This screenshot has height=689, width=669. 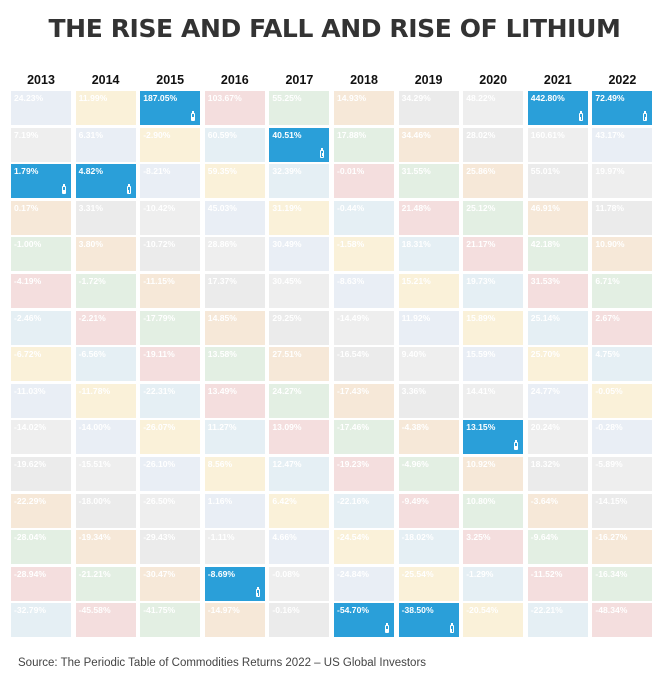 I want to click on commodity-cell: 10.80%, so click(x=493, y=510).